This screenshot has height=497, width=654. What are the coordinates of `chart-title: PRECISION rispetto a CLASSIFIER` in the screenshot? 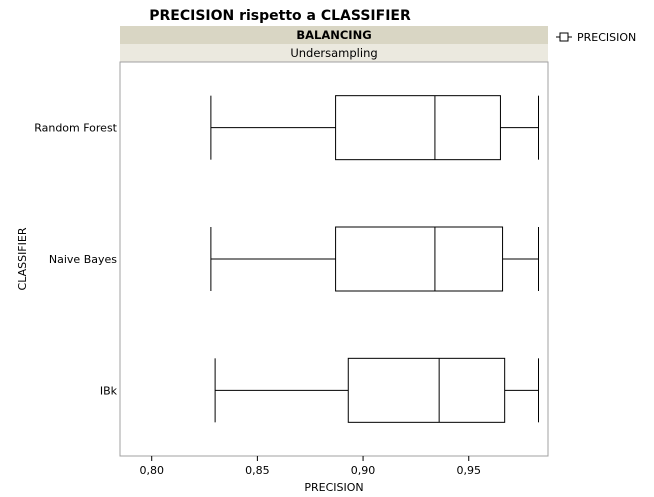 It's located at (280, 16).